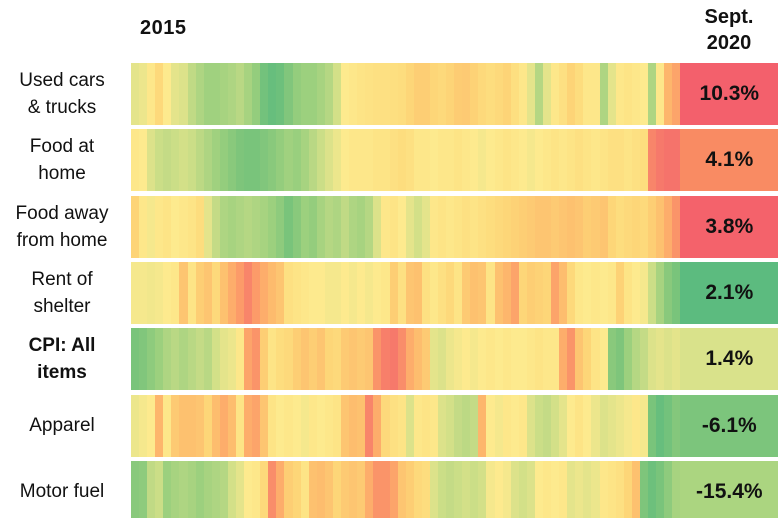 The width and height of the screenshot is (778, 518). I want to click on sept-value-cell: -15.4%, so click(729, 489).